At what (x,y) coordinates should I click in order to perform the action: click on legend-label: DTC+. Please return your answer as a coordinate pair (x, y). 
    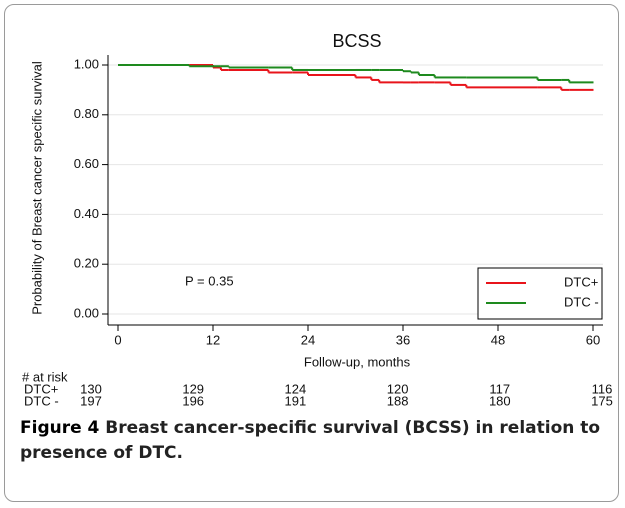
    Looking at the image, I should click on (581, 281).